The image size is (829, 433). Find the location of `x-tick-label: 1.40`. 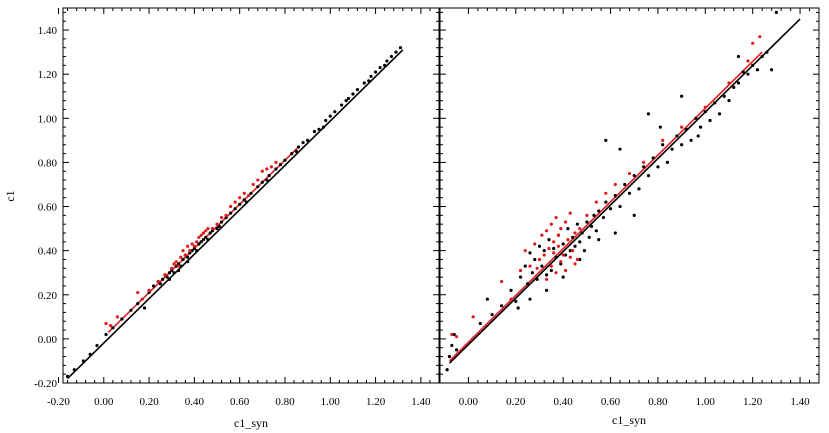

x-tick-label: 1.40 is located at coordinates (800, 402).